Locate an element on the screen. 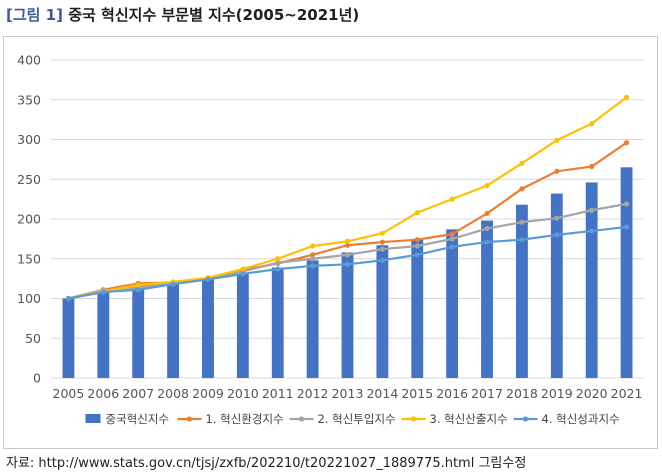  point-s1-2016 is located at coordinates (452, 234).